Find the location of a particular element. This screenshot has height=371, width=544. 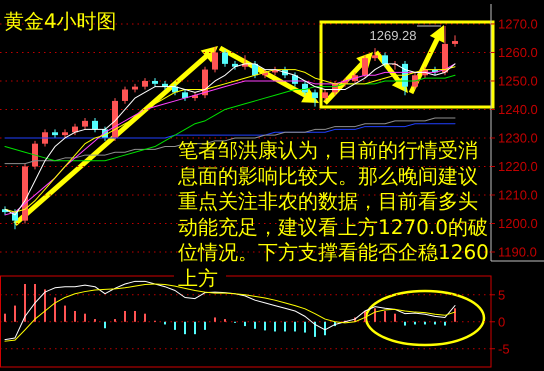

y-tick-label: 1250.0 is located at coordinates (518, 81).